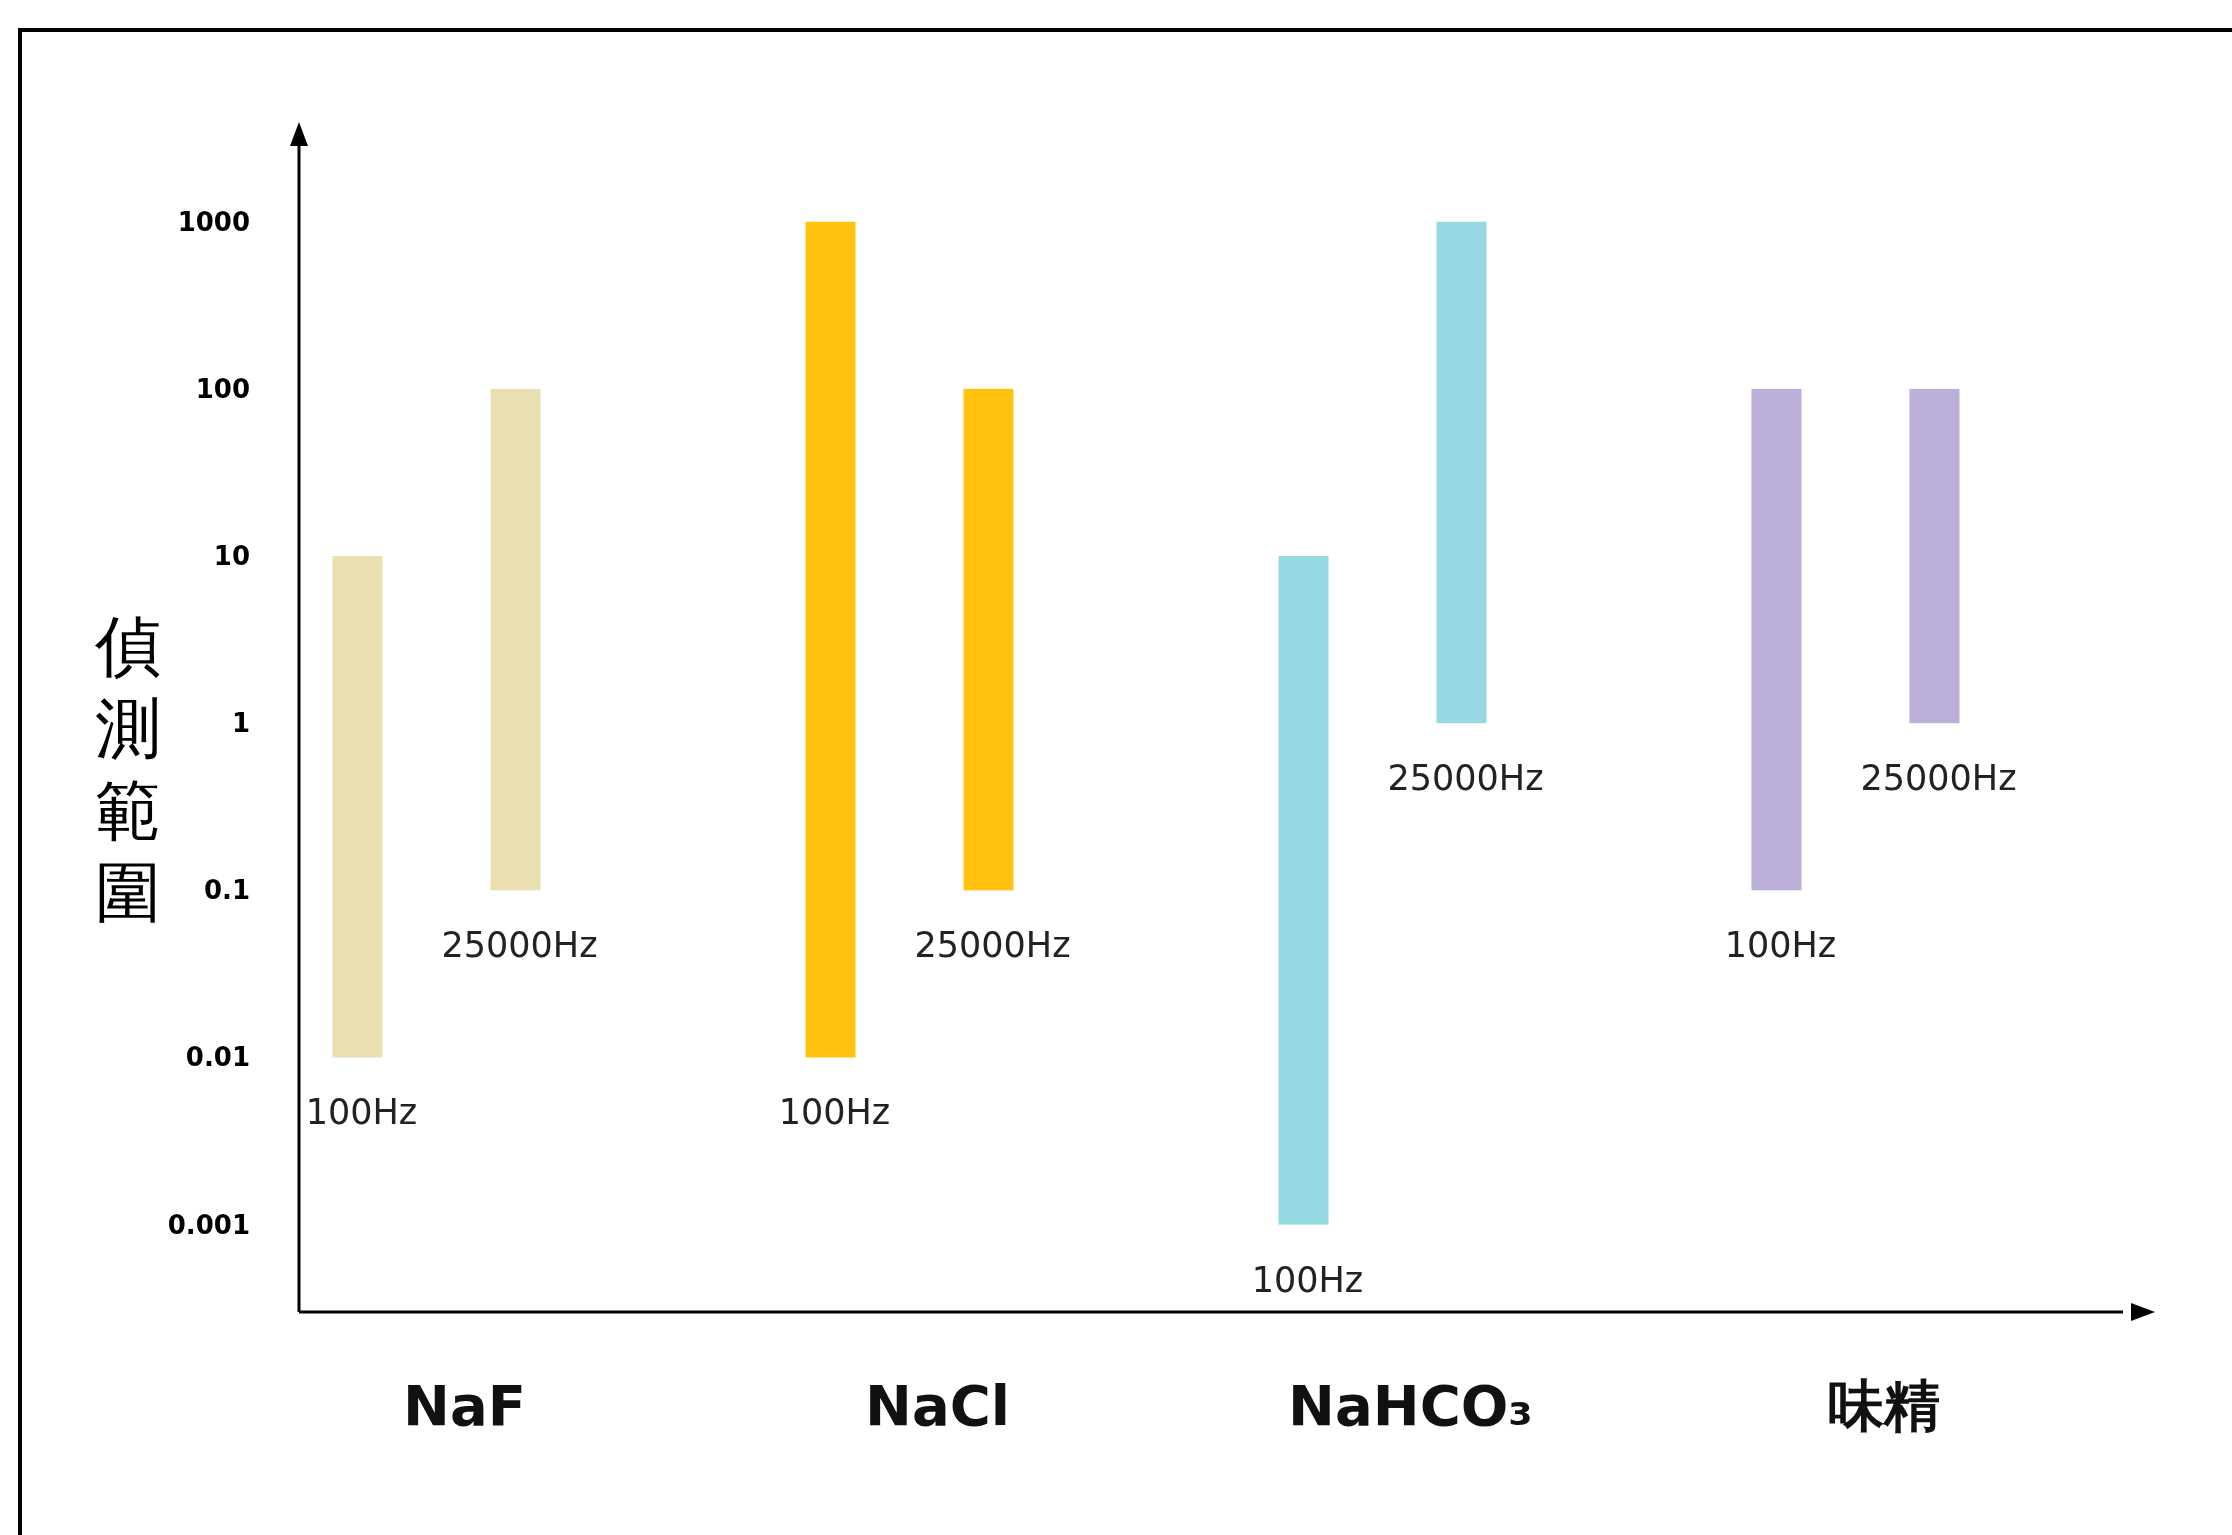 Image resolution: width=2232 pixels, height=1535 pixels. Describe the element at coordinates (226, 890) in the screenshot. I see `y-tick-label: 0.1` at that location.